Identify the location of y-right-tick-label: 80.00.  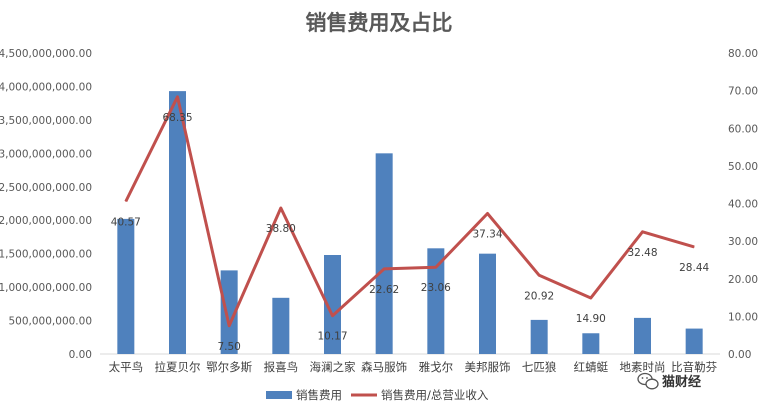
(743, 54).